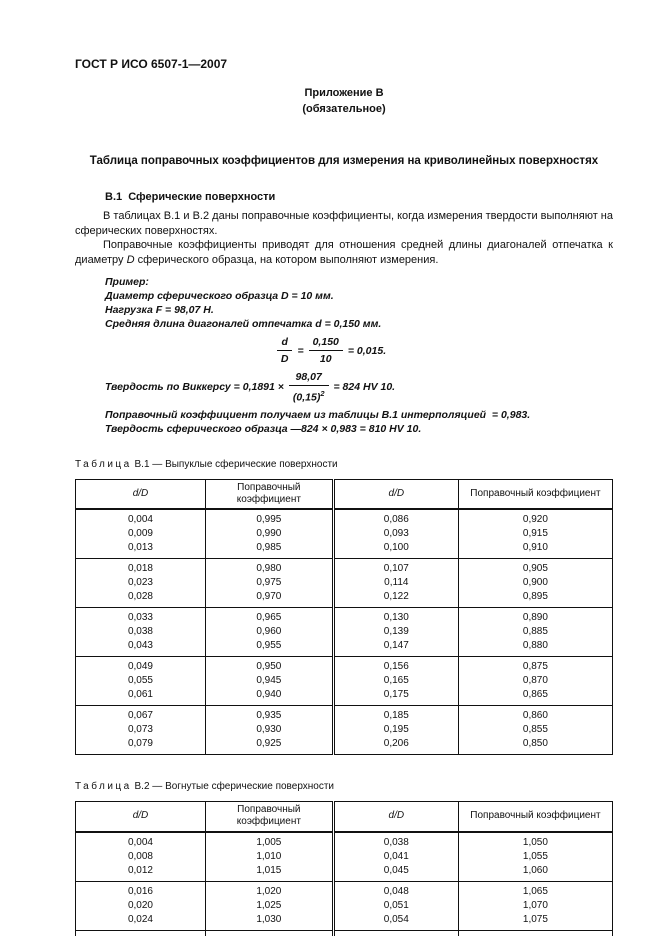 The image size is (661, 936). What do you see at coordinates (535, 599) in the screenshot?
I see `table-cell: 0,895` at bounding box center [535, 599].